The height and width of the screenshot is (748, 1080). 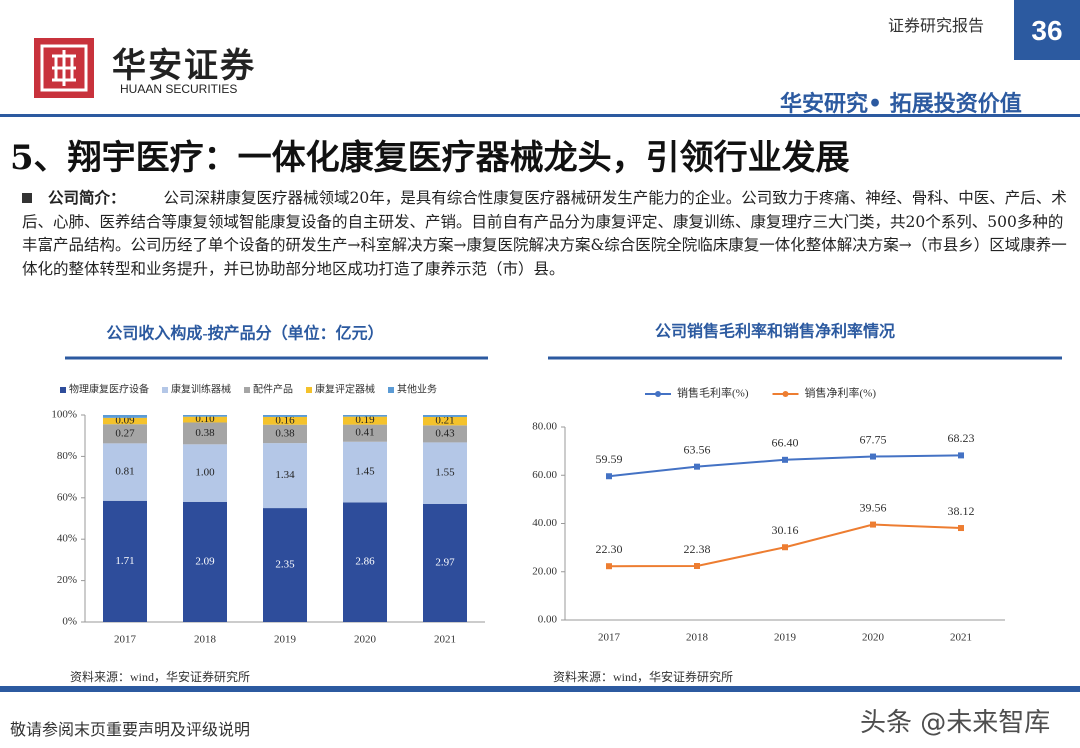 I want to click on data-label: 0.41, so click(x=364, y=433).